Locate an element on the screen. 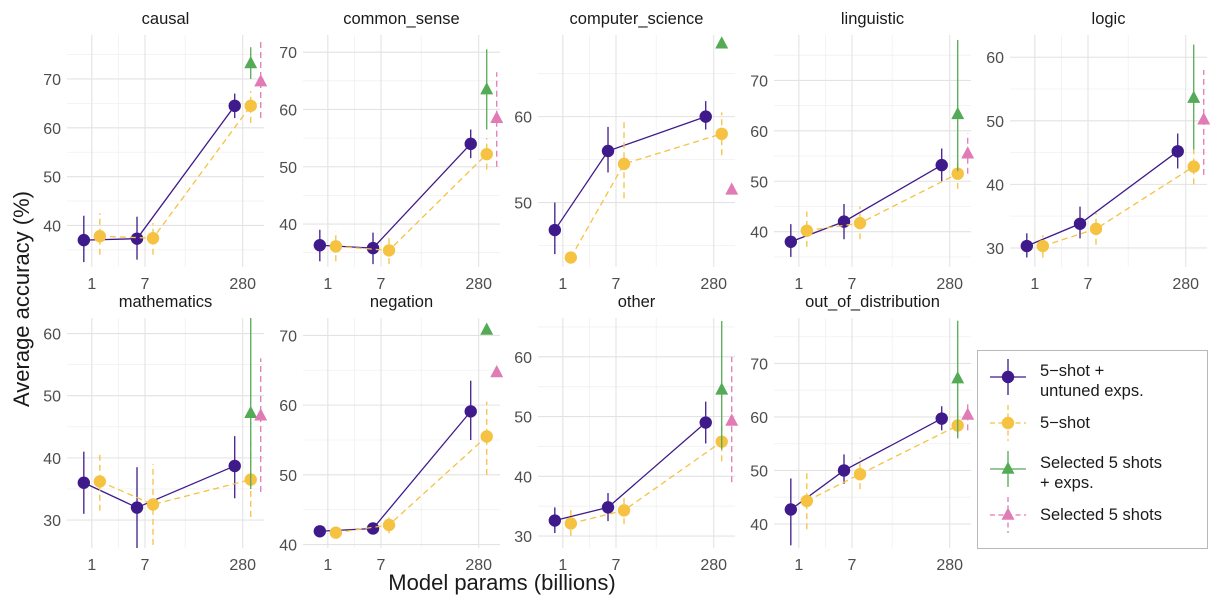 Image resolution: width=1211 pixels, height=598 pixels. legend-key-selected is located at coordinates (1008, 515).